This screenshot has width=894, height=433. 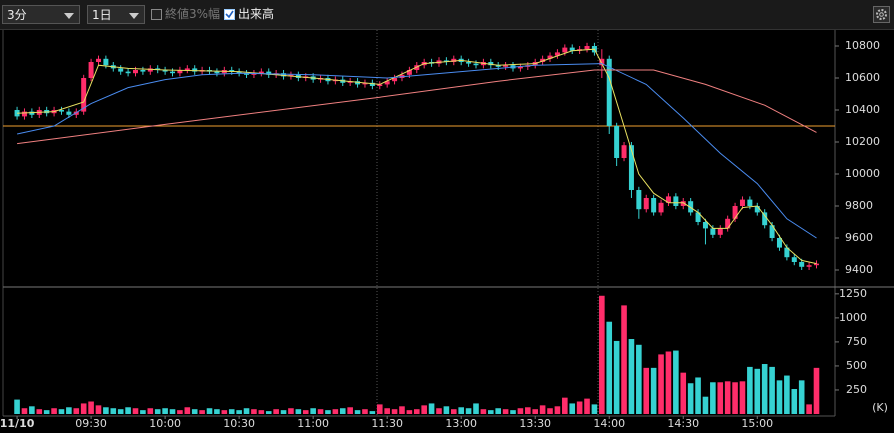 I want to click on y-tick-label: 10400, so click(x=862, y=109).